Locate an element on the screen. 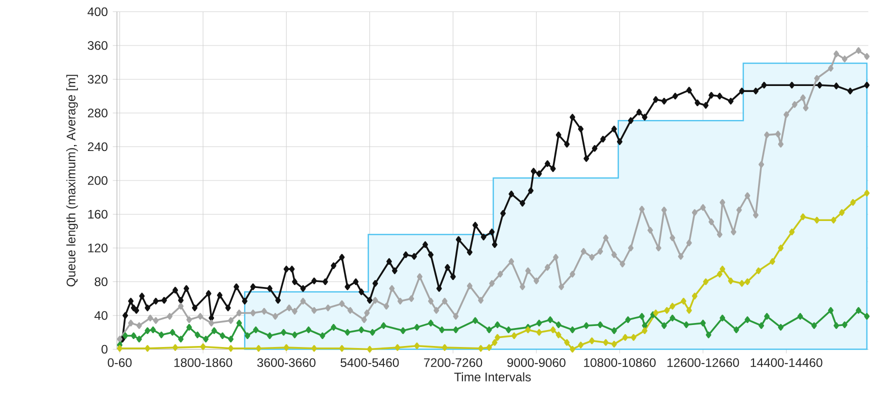  y-axis-title: Queue length (maximum), Average [m] is located at coordinates (72, 180).